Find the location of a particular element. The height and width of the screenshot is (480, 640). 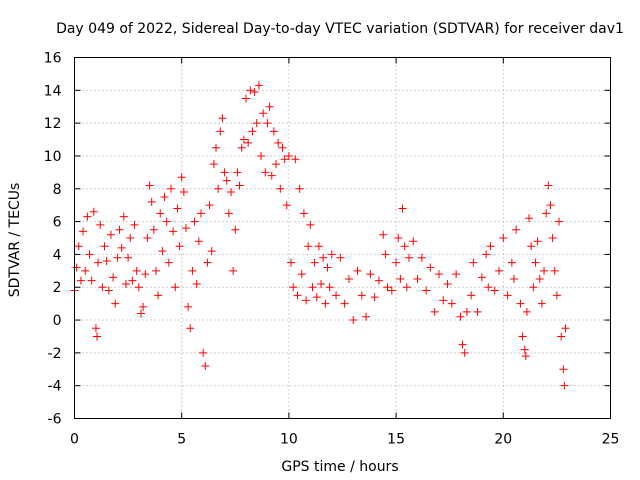

y-axis-label: SDTVAR / TECUs is located at coordinates (15, 240).